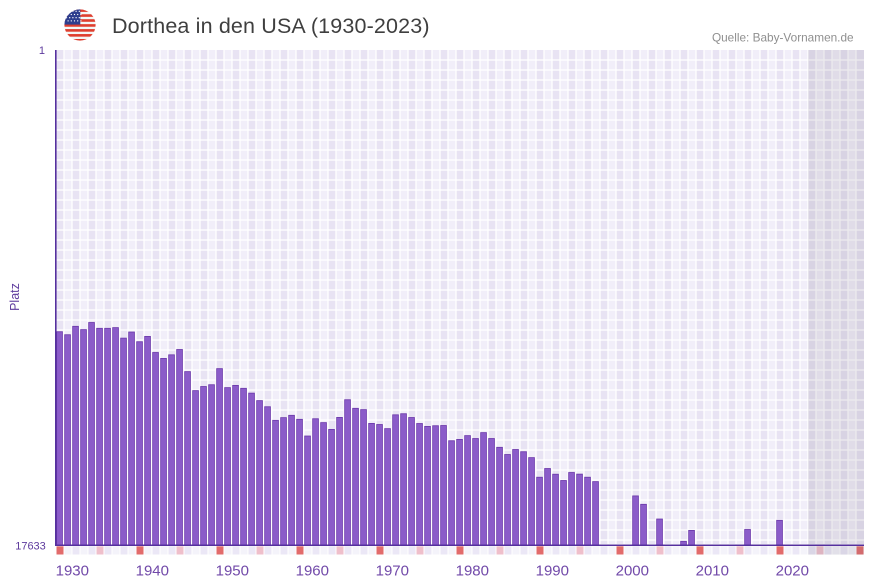 The image size is (873, 587). What do you see at coordinates (30, 547) in the screenshot?
I see `svg-text: 17633` at bounding box center [30, 547].